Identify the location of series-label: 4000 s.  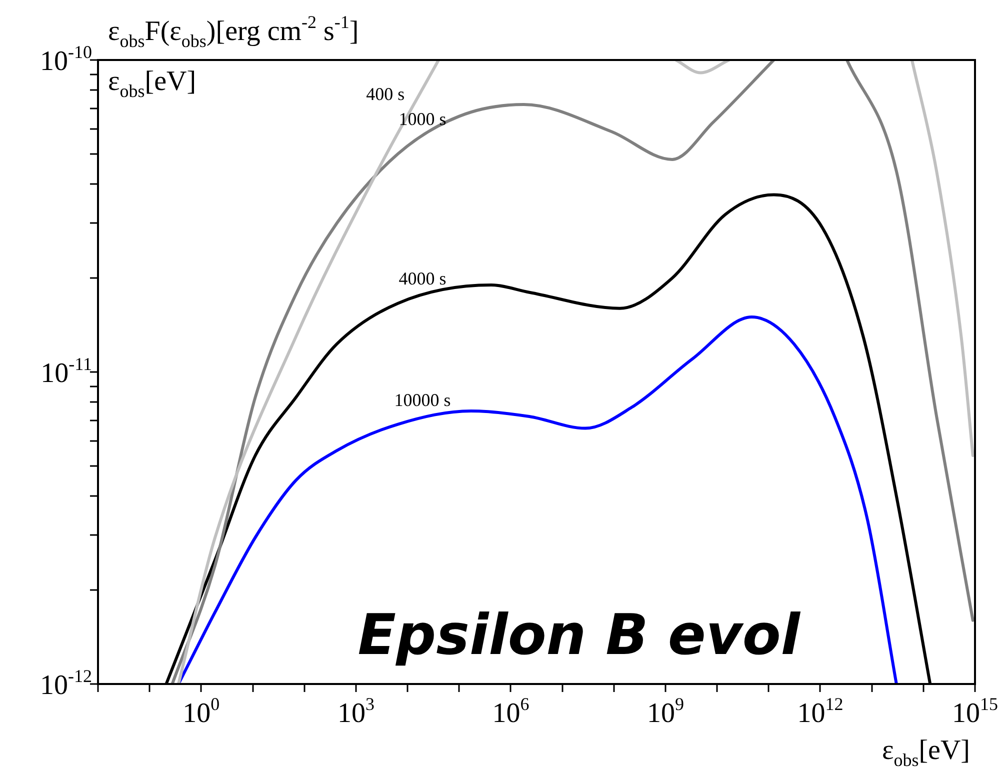
(422, 278).